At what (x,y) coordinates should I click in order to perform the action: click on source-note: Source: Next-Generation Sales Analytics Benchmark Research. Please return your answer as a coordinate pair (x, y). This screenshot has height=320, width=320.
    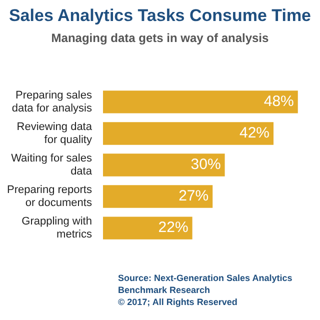
    Looking at the image, I should click on (206, 284).